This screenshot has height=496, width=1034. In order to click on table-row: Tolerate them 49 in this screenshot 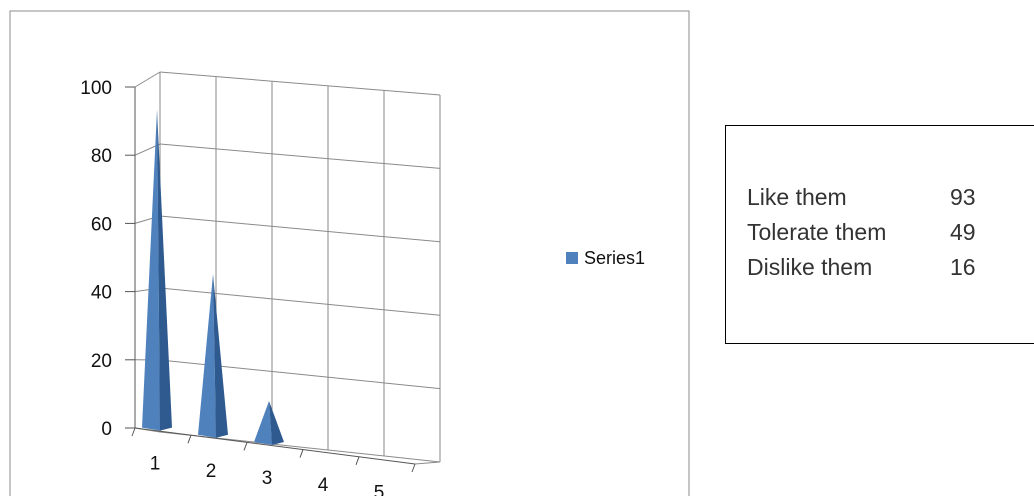, I will do `click(878, 232)`.